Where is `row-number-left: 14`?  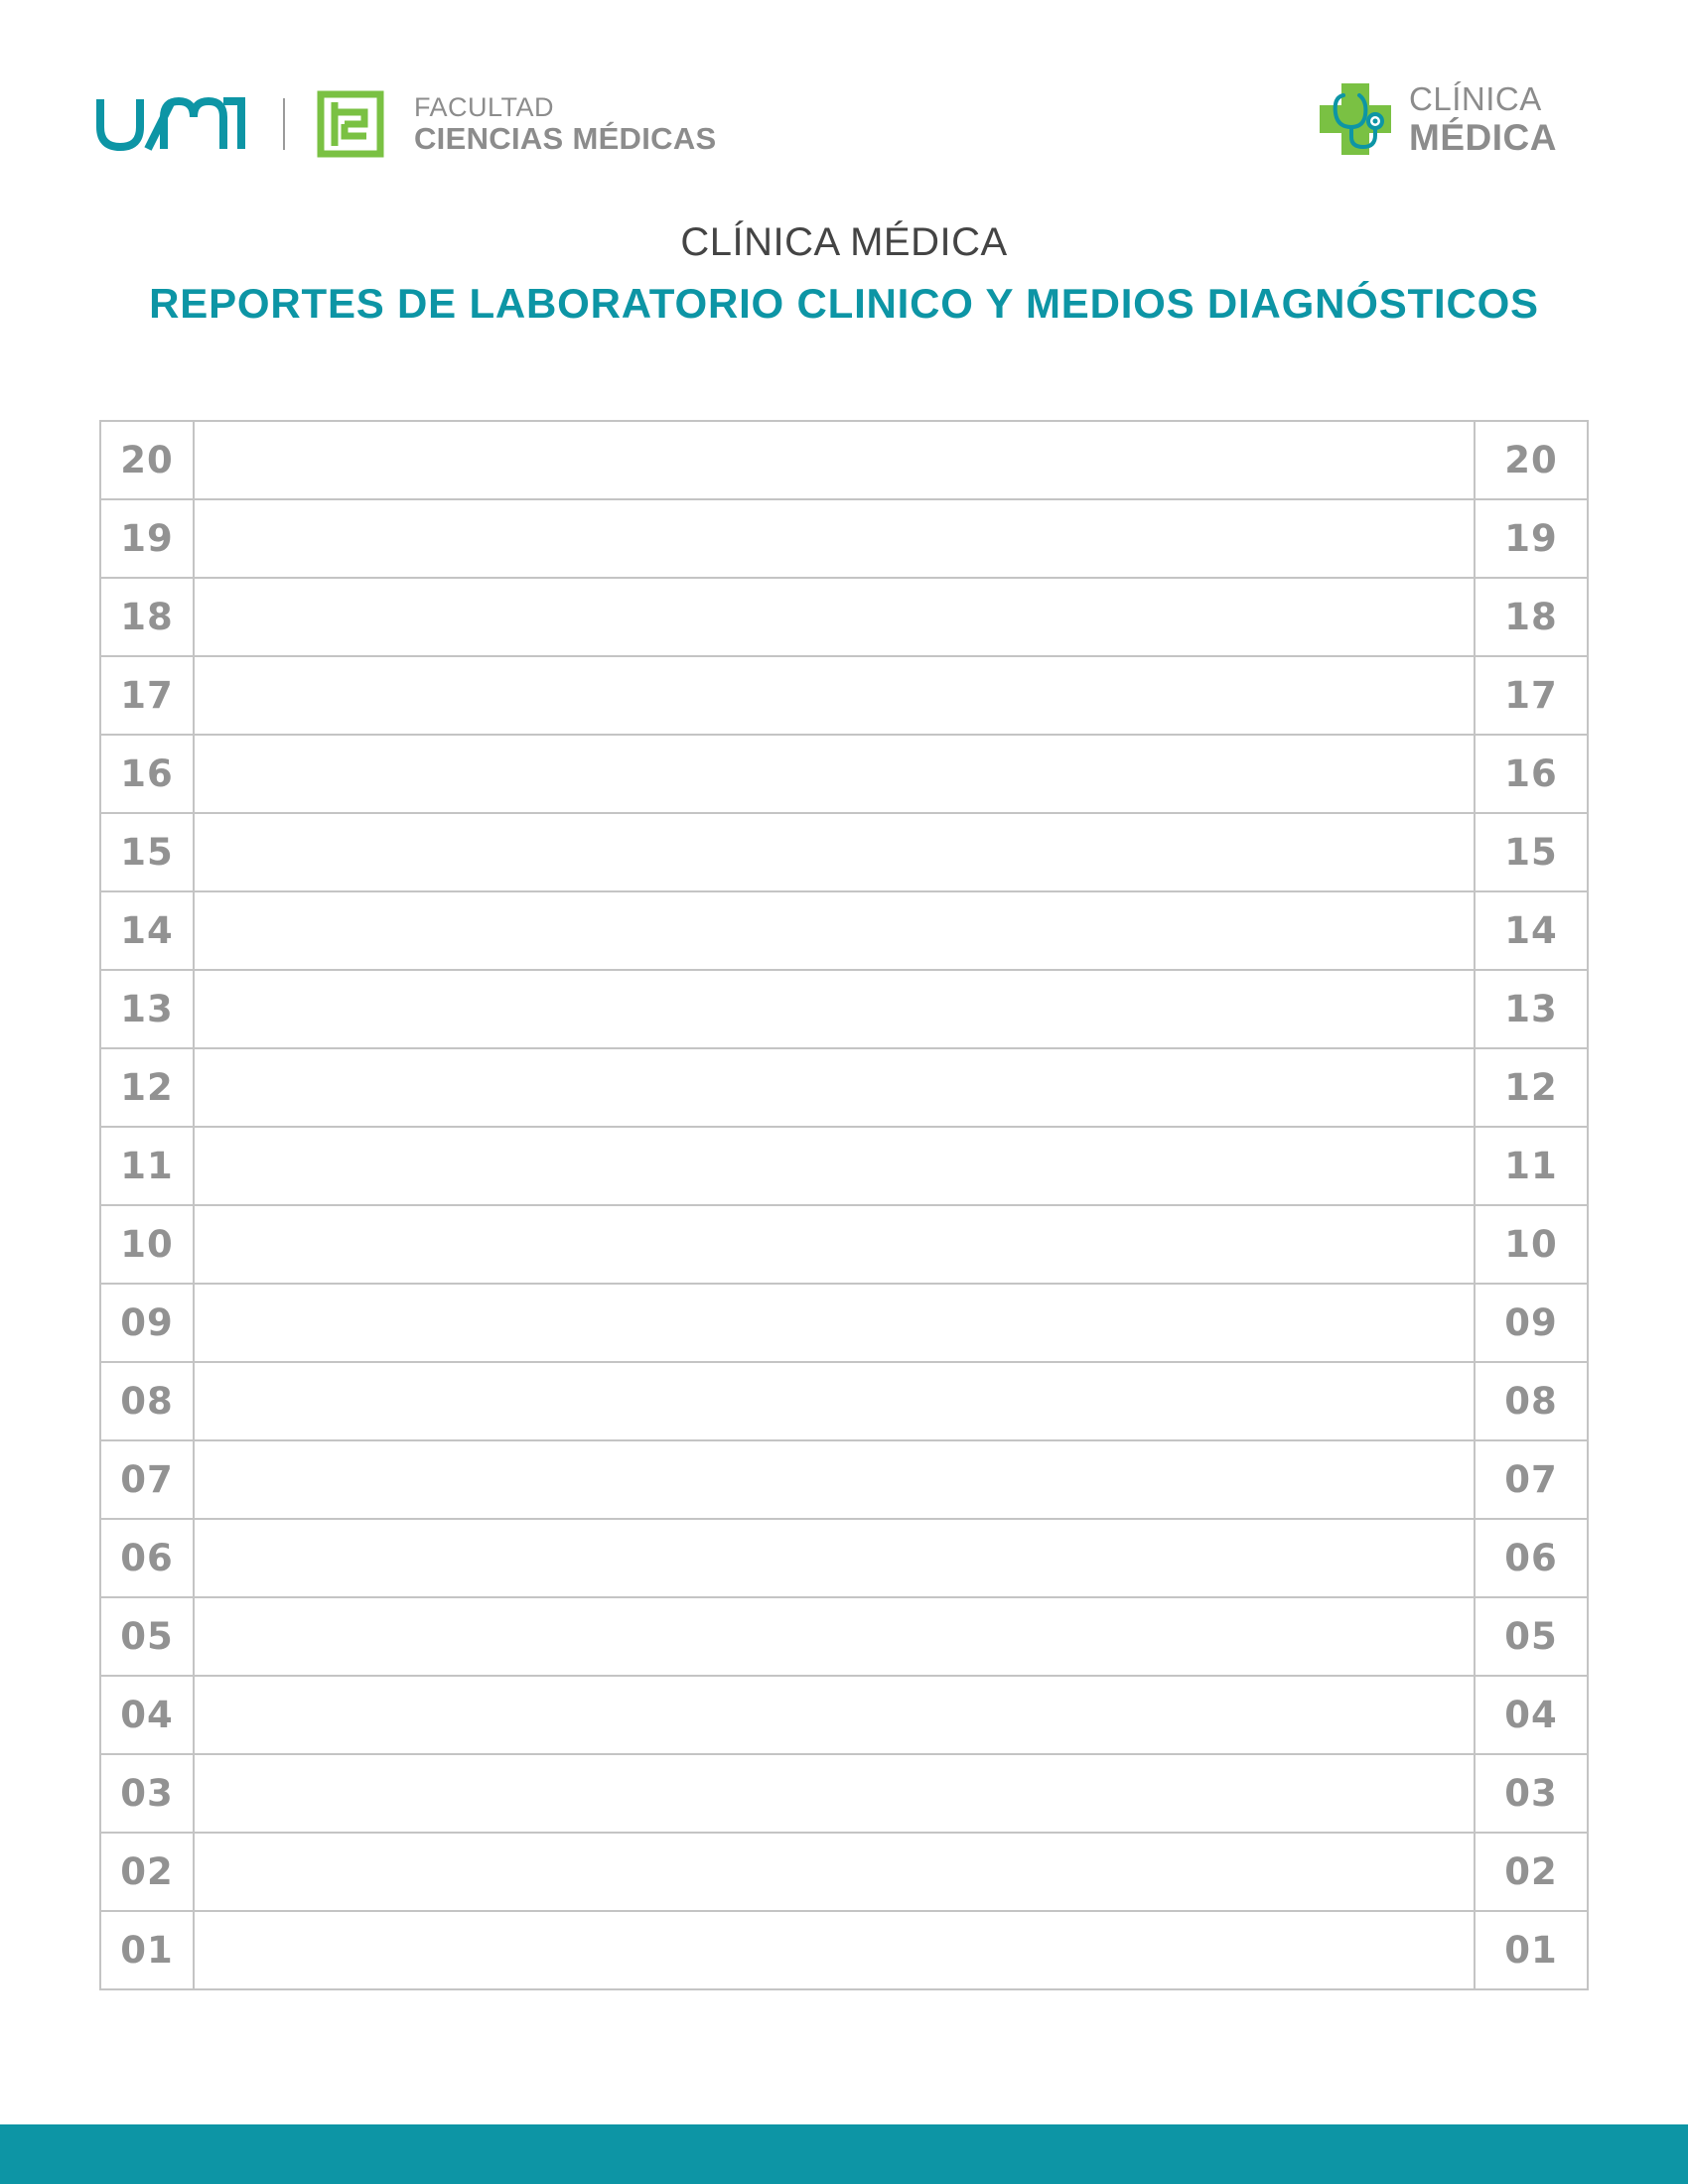 row-number-left: 14 is located at coordinates (147, 930).